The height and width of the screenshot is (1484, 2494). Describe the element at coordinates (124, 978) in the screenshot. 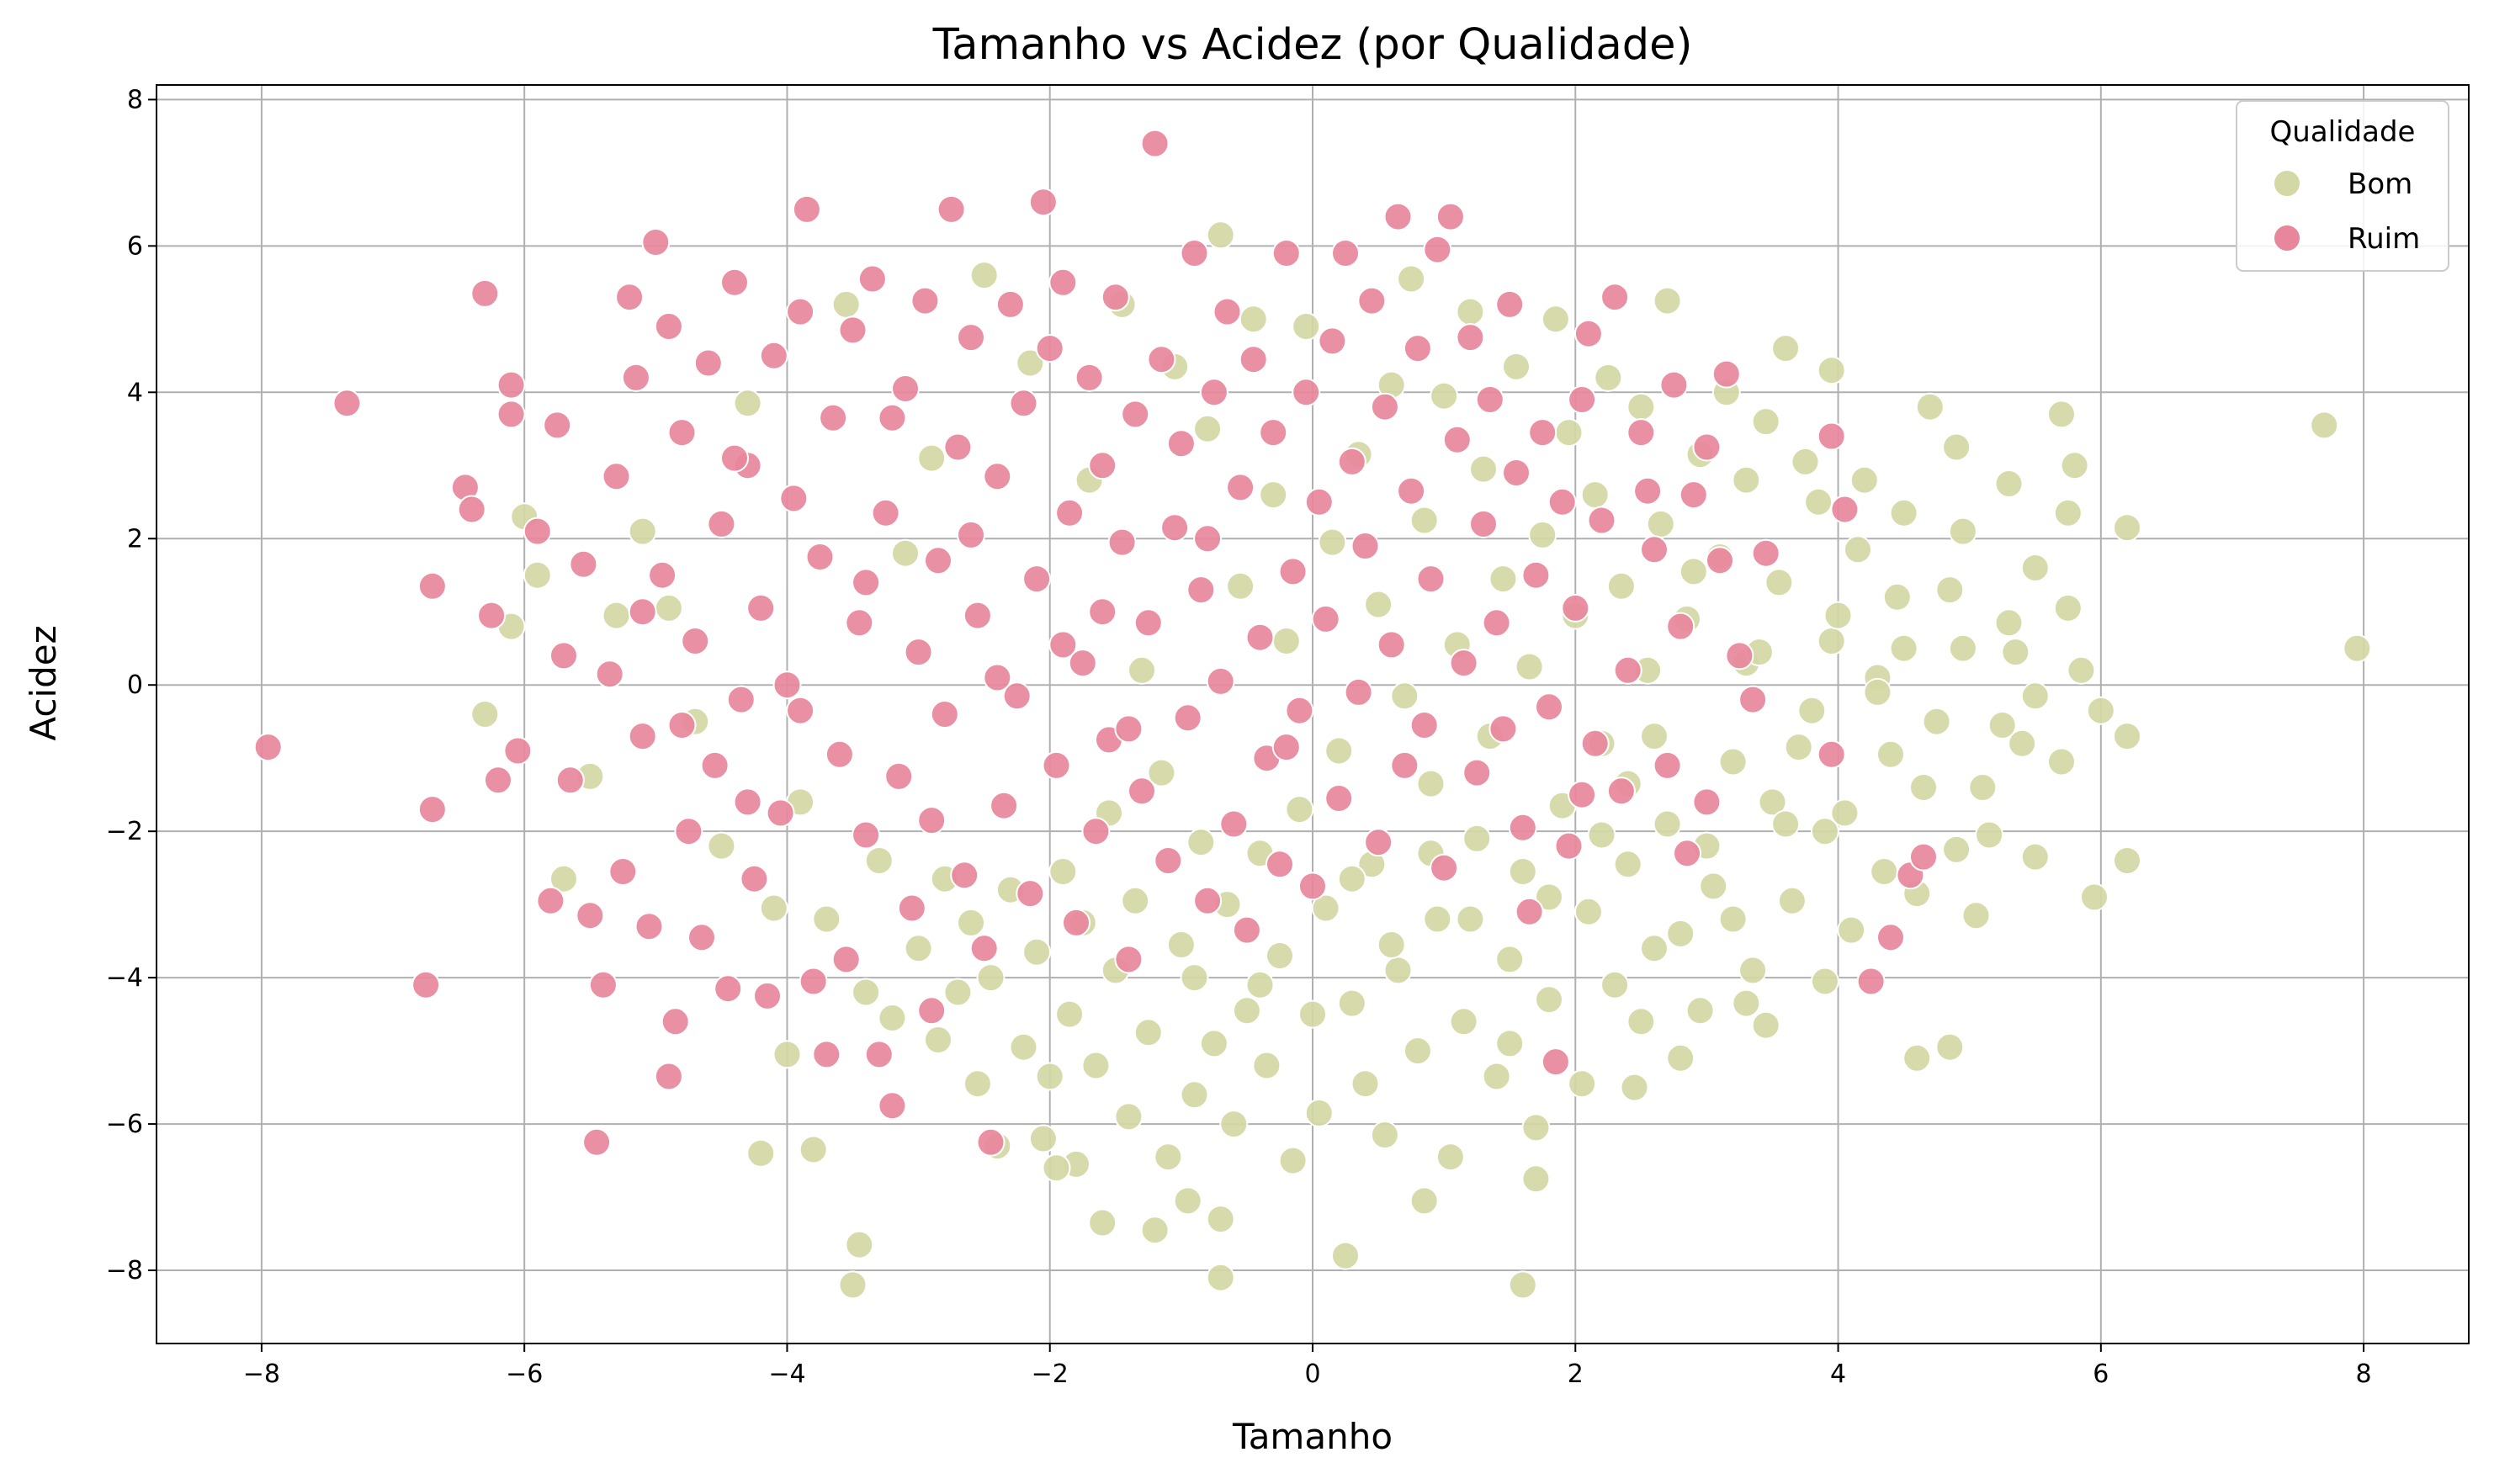

I see `y-tick-label: −4` at that location.